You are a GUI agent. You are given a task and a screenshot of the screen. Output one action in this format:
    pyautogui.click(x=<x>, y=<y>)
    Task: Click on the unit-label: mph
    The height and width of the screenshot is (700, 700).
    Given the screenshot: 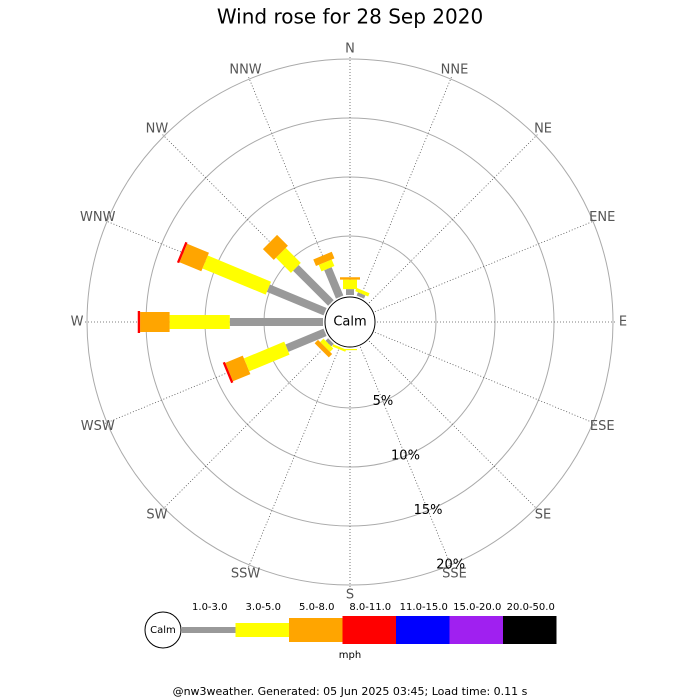 What is the action you would take?
    pyautogui.click(x=350, y=655)
    